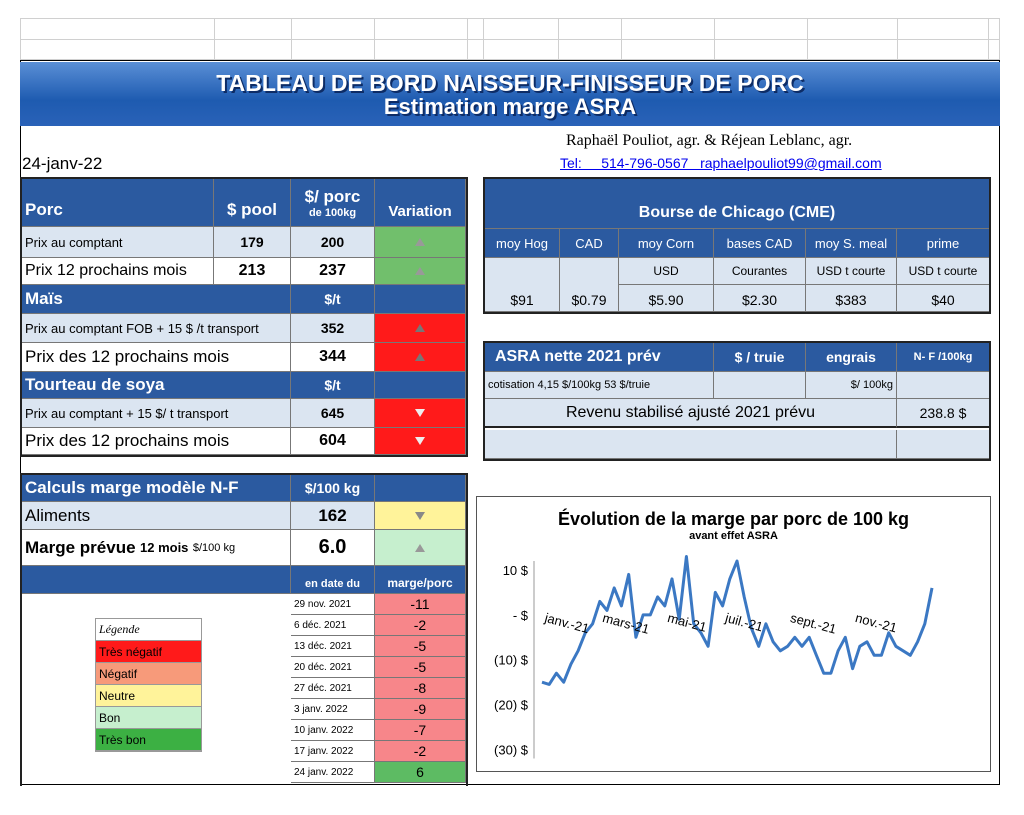 The height and width of the screenshot is (815, 1024). I want to click on x-tick-label: juil.-21, so click(744, 622).